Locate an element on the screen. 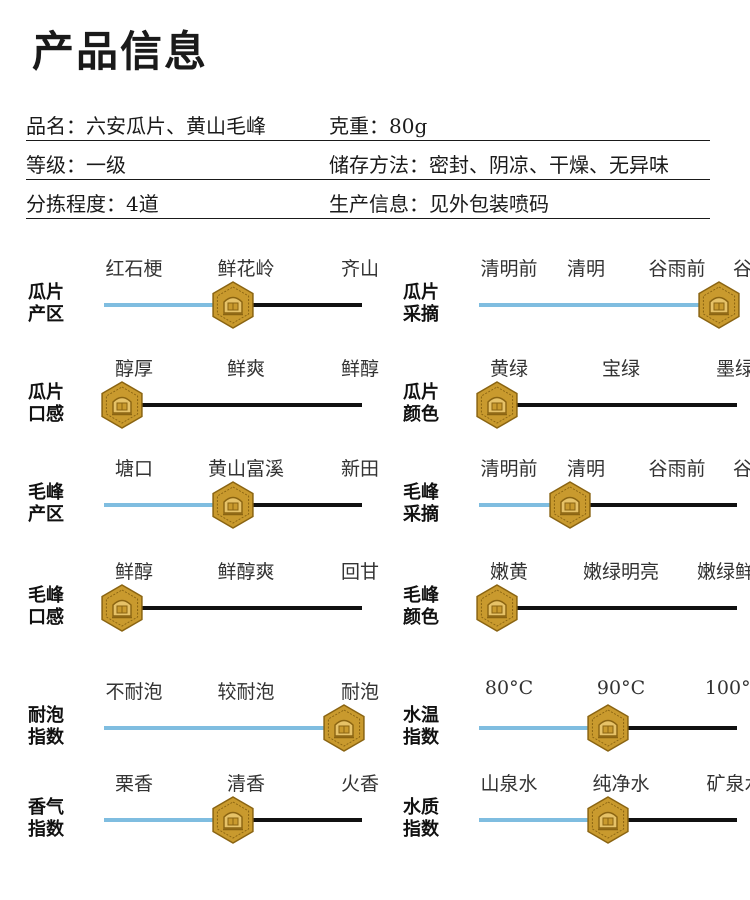  slider-瓜片口感: 瓜片 口感 醇厚 鲜爽 鲜醇 is located at coordinates (207, 397).